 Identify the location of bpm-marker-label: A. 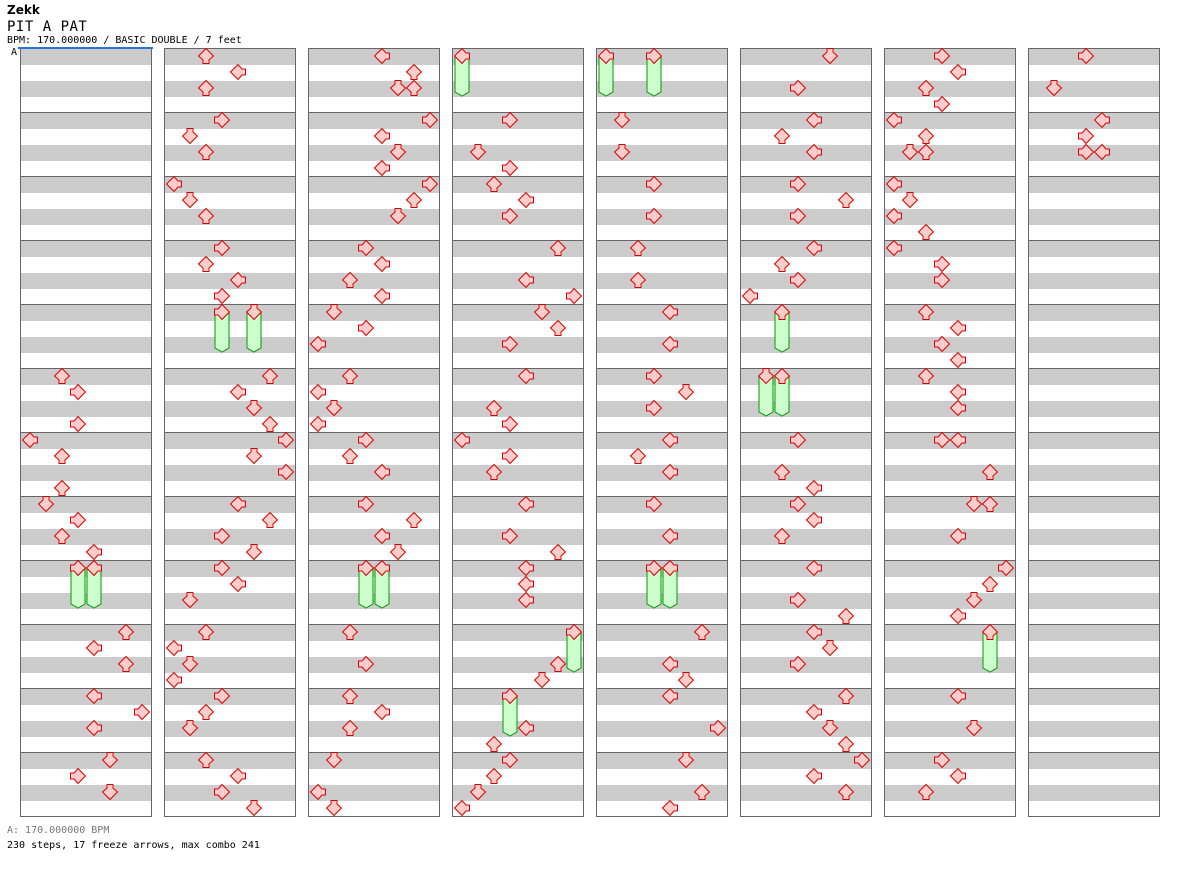
(14, 52).